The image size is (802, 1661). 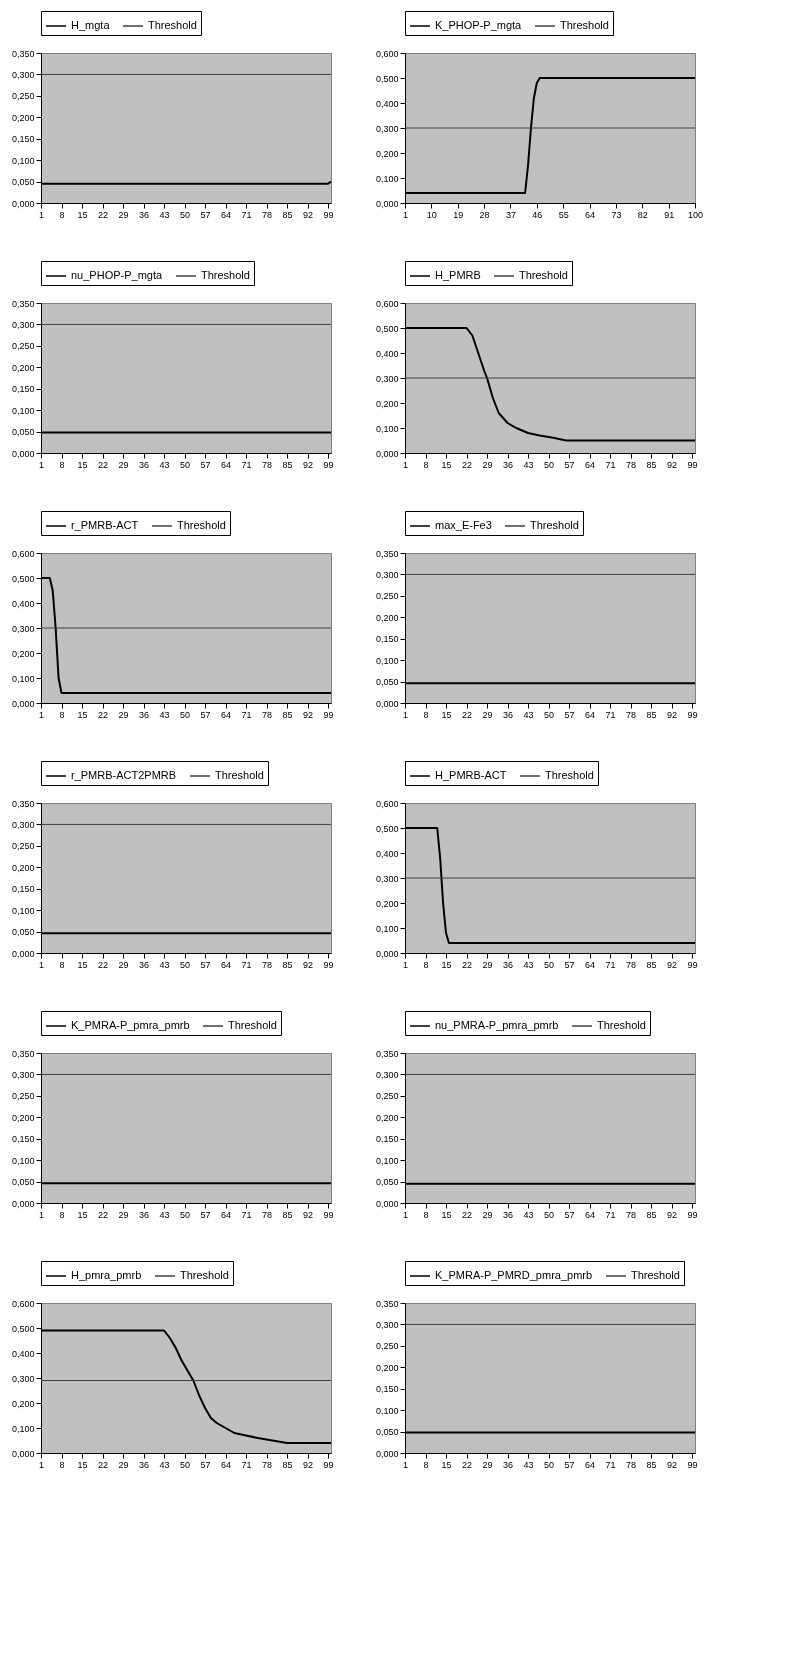 I want to click on legend-label: H_PMRB-ACT, so click(x=471, y=775).